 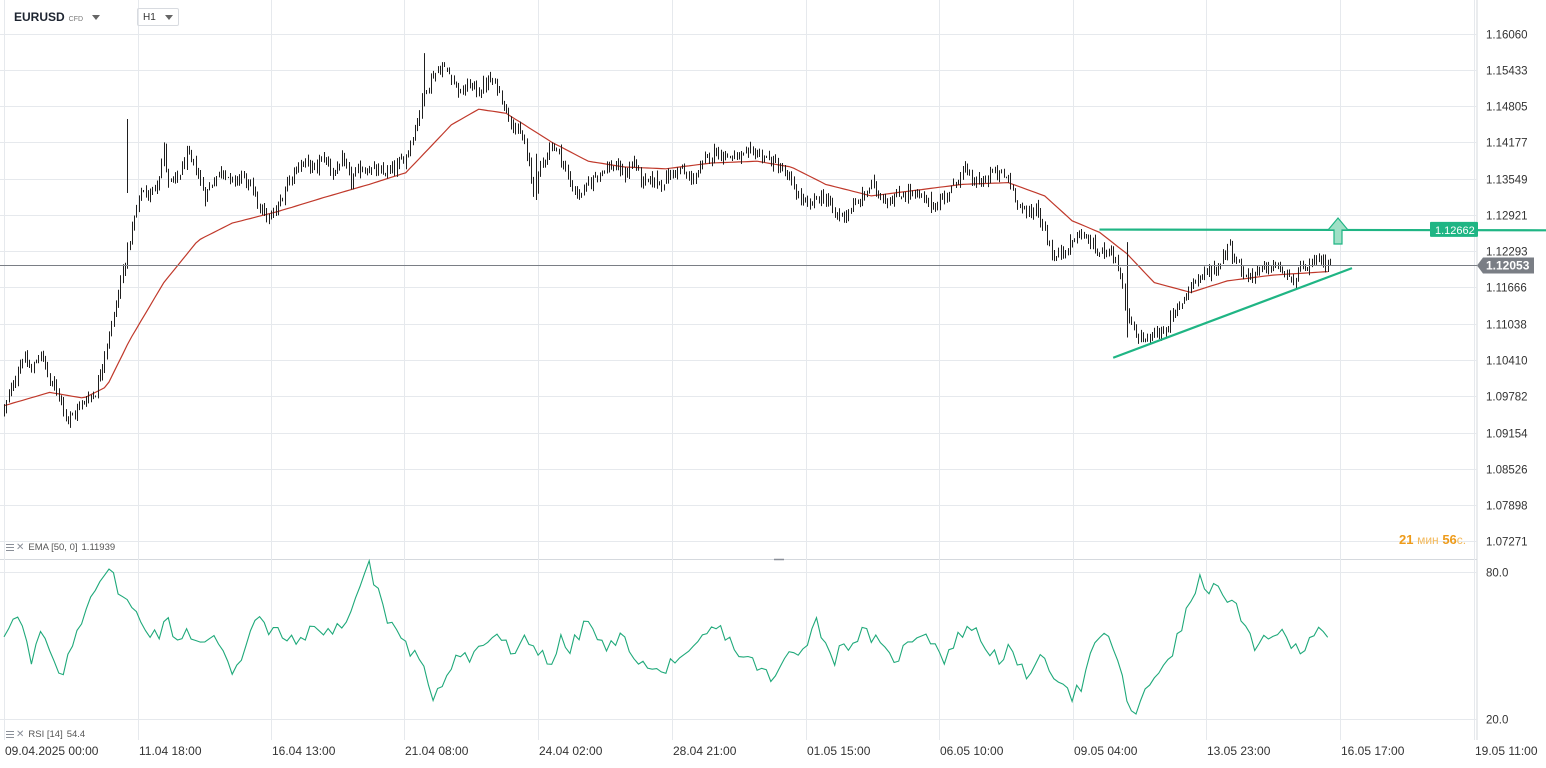 What do you see at coordinates (39, 17) in the screenshot?
I see `symbol-name: EURUSD` at bounding box center [39, 17].